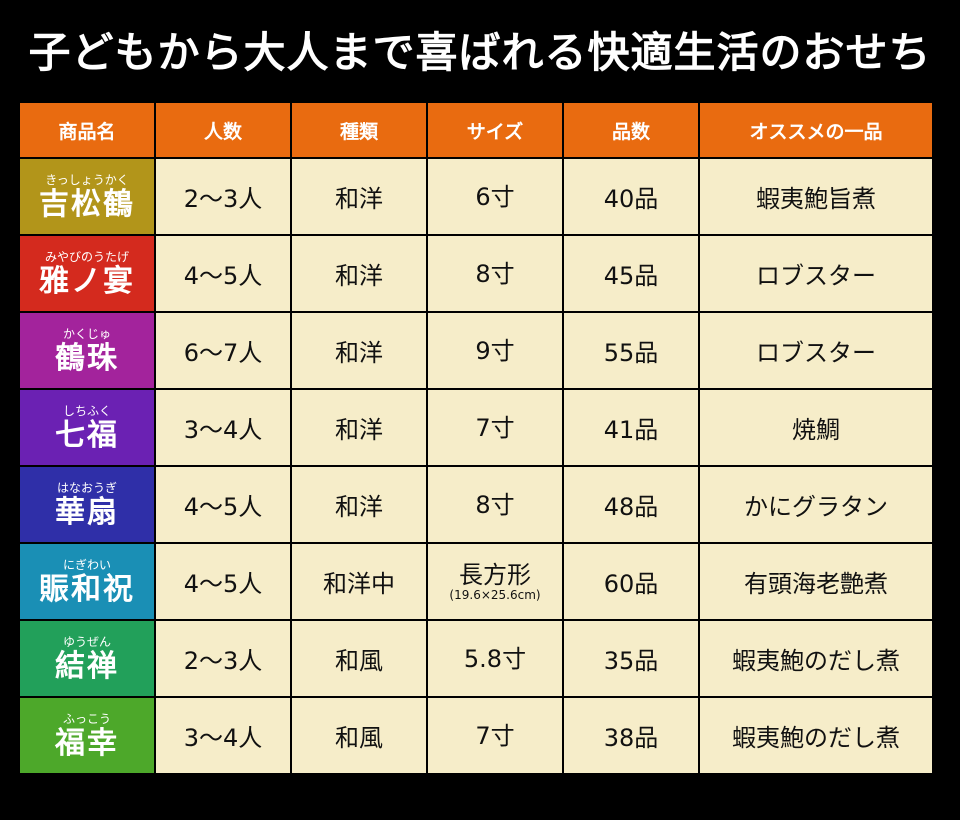 This screenshot has width=960, height=820. What do you see at coordinates (631, 735) in the screenshot?
I see `count-cell: 38品` at bounding box center [631, 735].